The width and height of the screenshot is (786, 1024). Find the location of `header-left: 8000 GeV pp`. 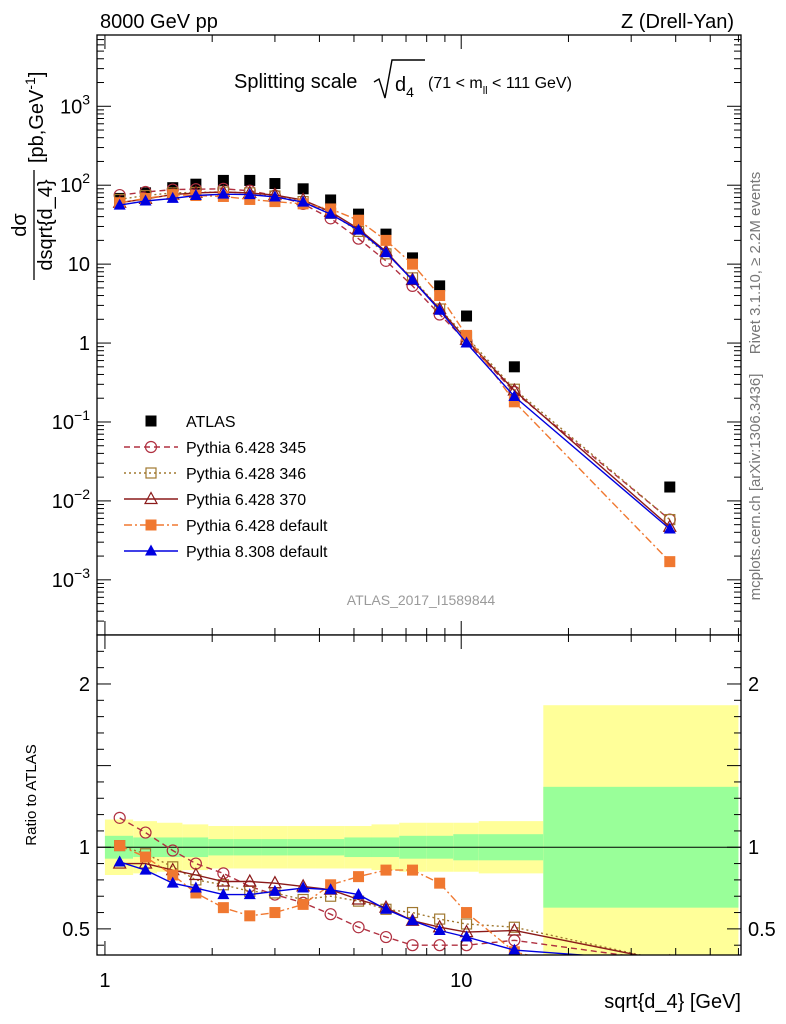

header-left: 8000 GeV pp is located at coordinates (159, 22).